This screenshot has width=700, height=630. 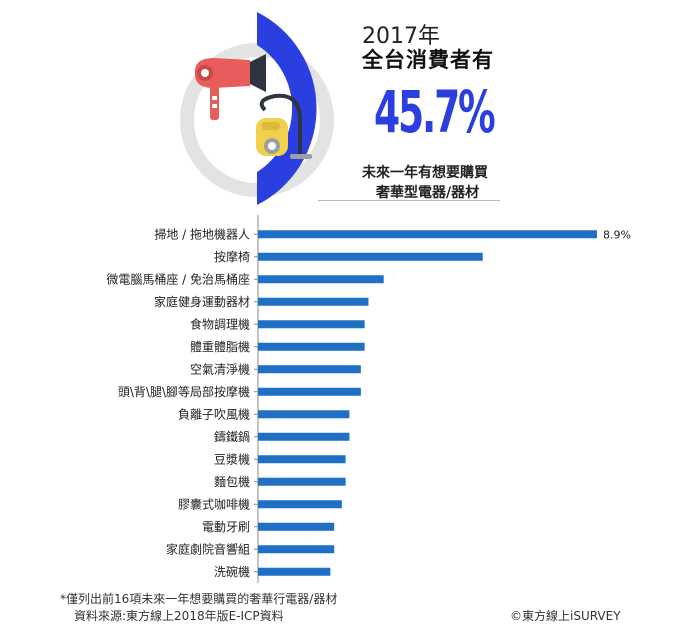 I want to click on category-label: 微電腦馬桶座 / 免治馬桶座, so click(x=178, y=278).